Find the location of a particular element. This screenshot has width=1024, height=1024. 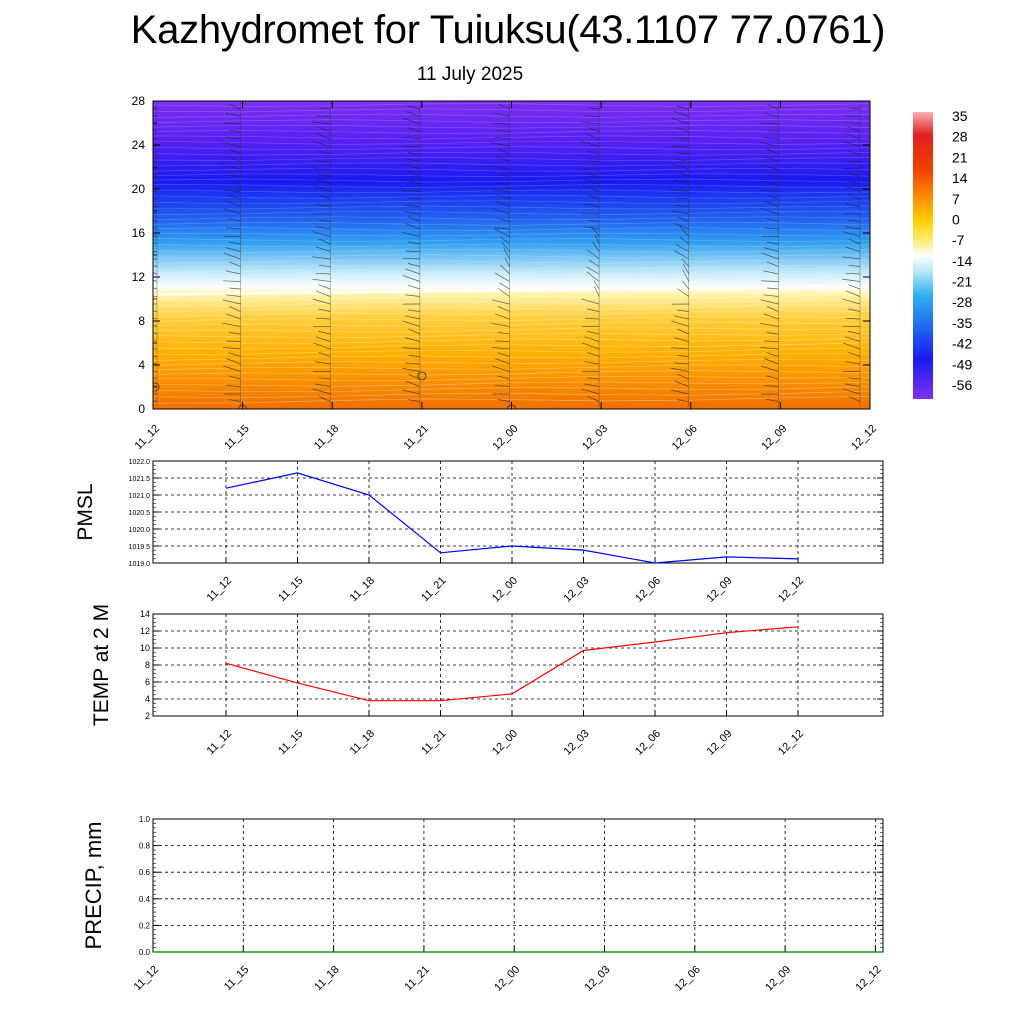

x-tick-label: 12_09 is located at coordinates (720, 590).